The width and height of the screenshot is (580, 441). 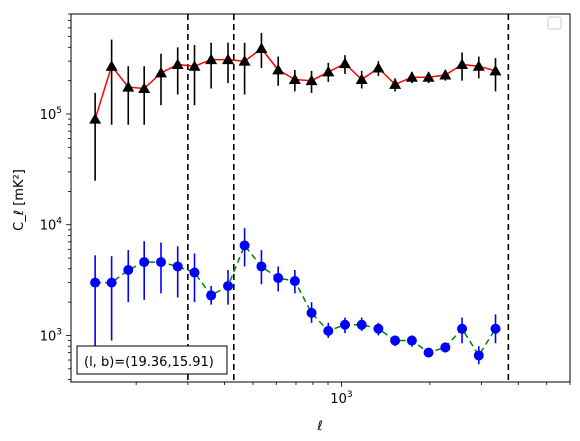 I want to click on y-tick-label-1: 104, so click(x=51, y=225).